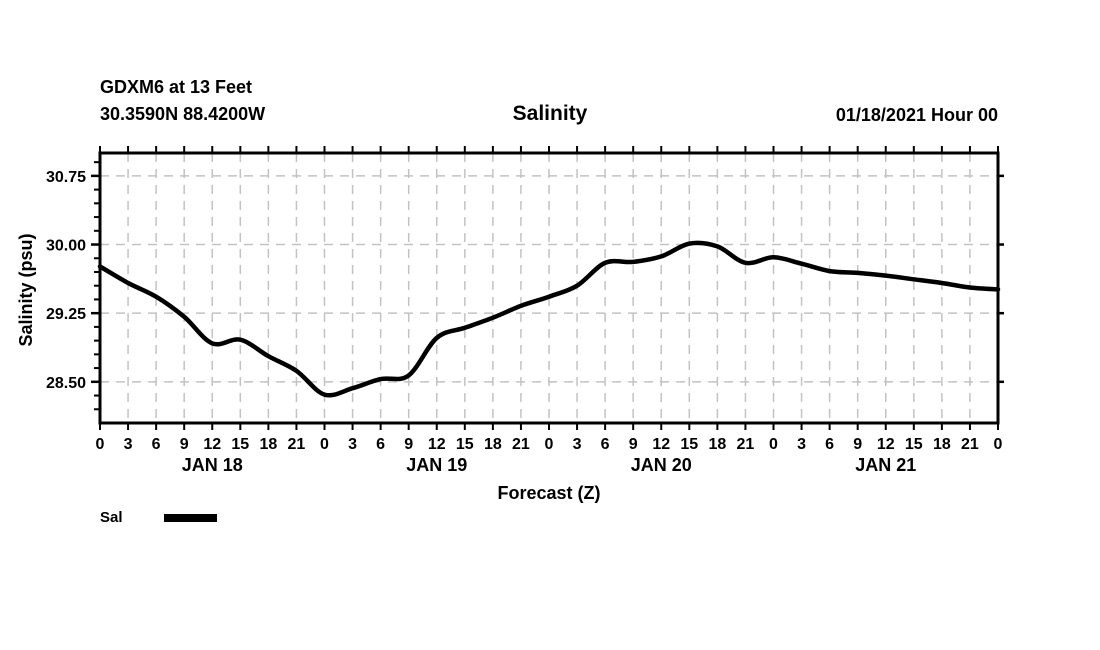 The height and width of the screenshot is (650, 1100). I want to click on y-tick-label: 30.75, so click(66, 177).